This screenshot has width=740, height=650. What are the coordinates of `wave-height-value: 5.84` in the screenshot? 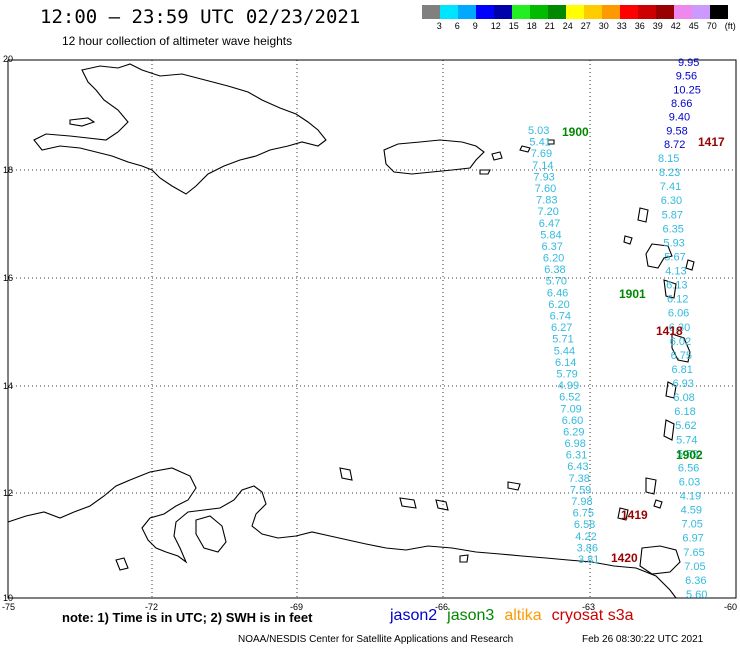 It's located at (550, 235).